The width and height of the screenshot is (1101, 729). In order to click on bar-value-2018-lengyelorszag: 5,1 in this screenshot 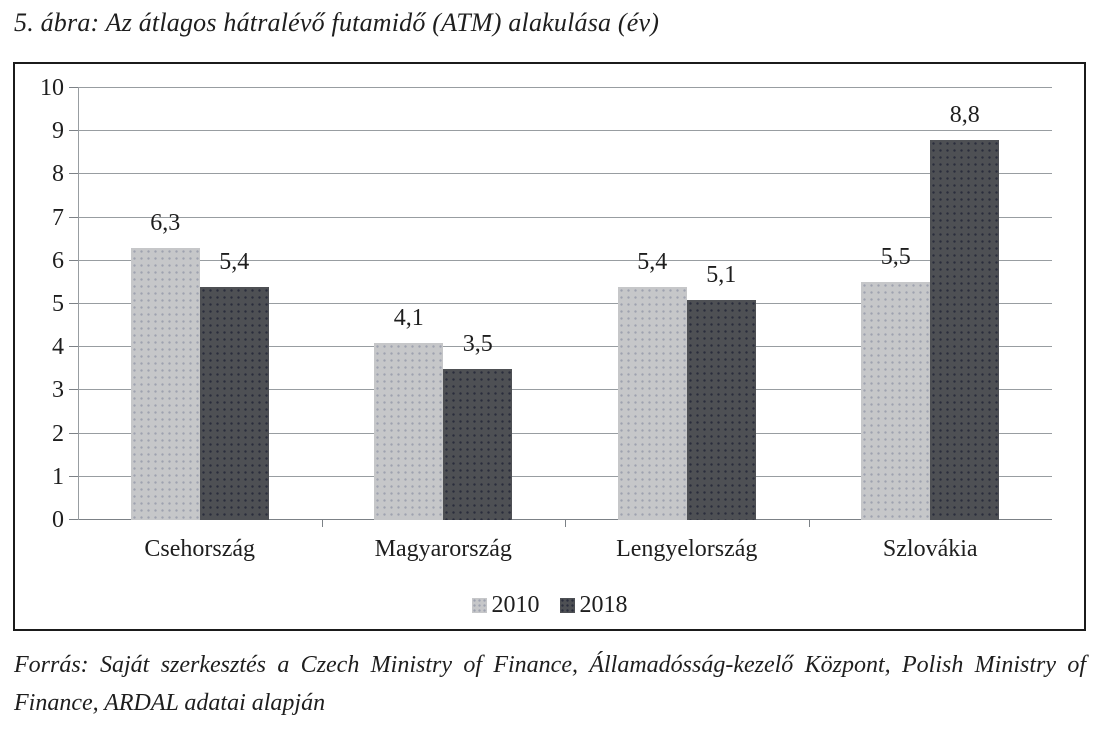, I will do `click(721, 274)`.